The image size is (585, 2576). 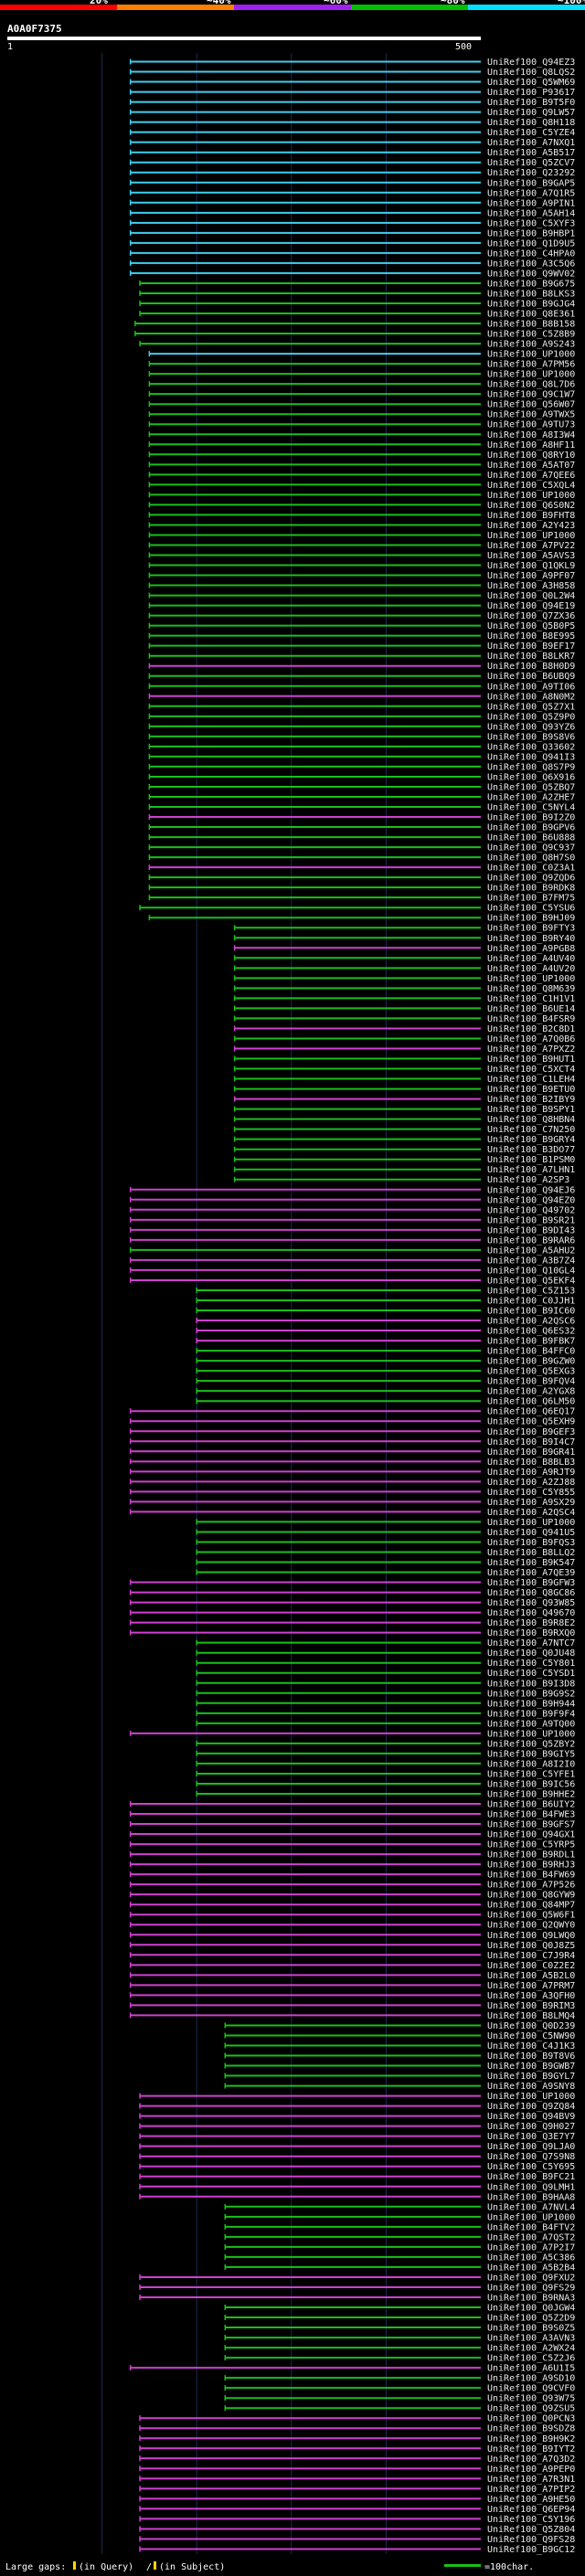 What do you see at coordinates (404, 959) in the screenshot?
I see `hit-row: UniRef100_A4UV40` at bounding box center [404, 959].